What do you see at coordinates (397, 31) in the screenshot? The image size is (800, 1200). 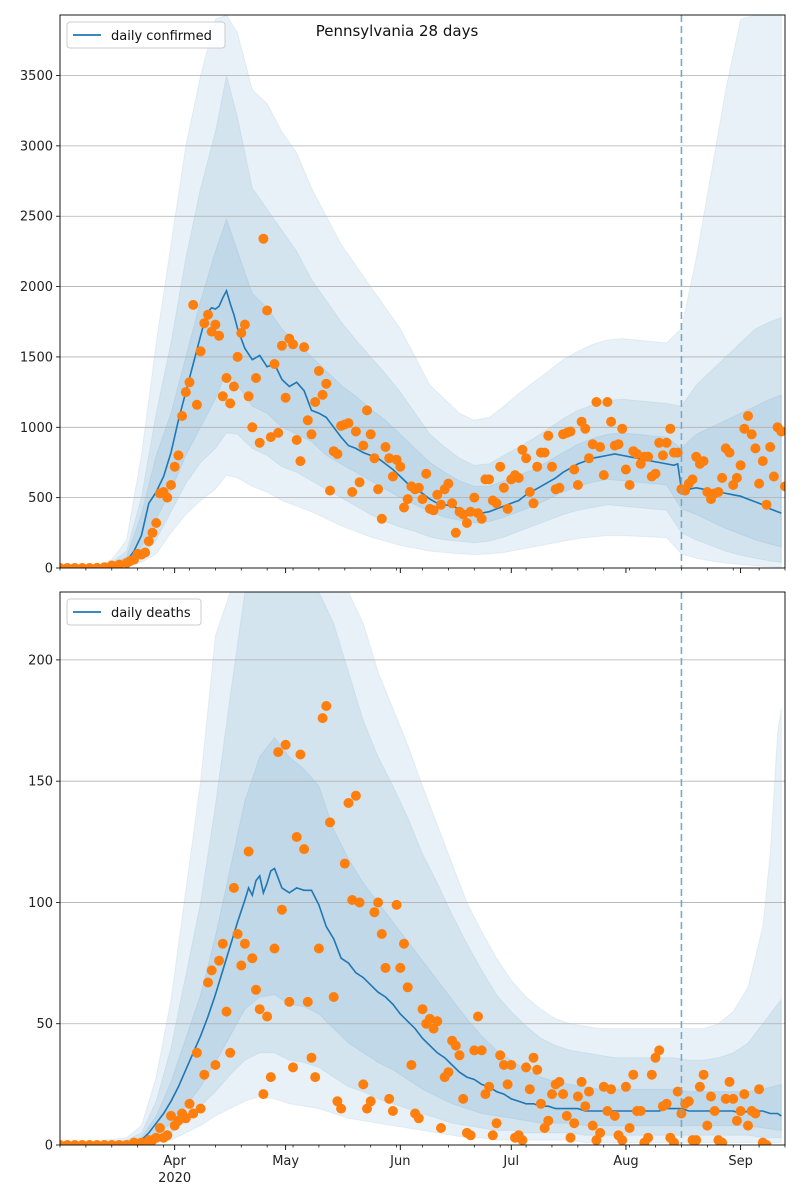 I see `chart-title: Pennsylvania 28 days` at bounding box center [397, 31].